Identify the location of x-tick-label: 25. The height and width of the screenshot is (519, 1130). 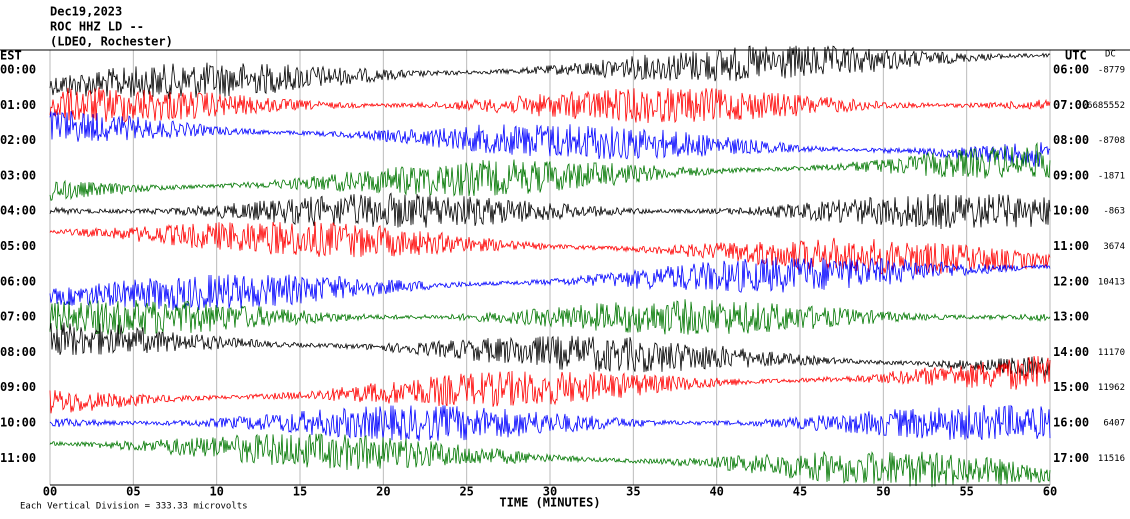
(466, 492).